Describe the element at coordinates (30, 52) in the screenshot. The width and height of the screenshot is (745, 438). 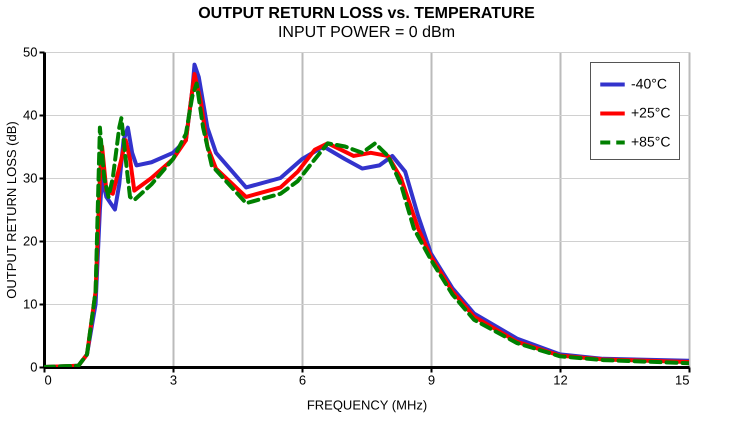
I see `y-tick-label: 50` at that location.